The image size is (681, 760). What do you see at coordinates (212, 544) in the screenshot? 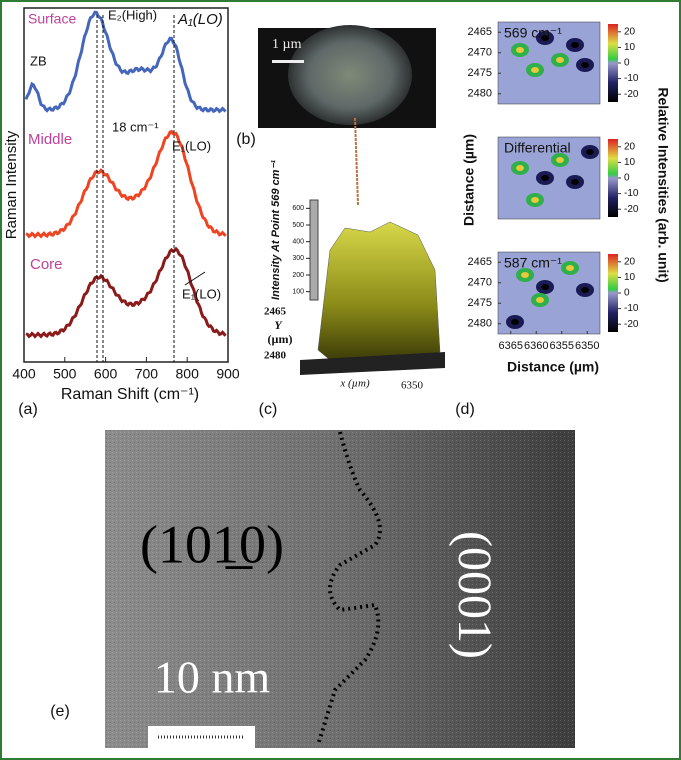
I see `plane-label: (101̲0)` at bounding box center [212, 544].